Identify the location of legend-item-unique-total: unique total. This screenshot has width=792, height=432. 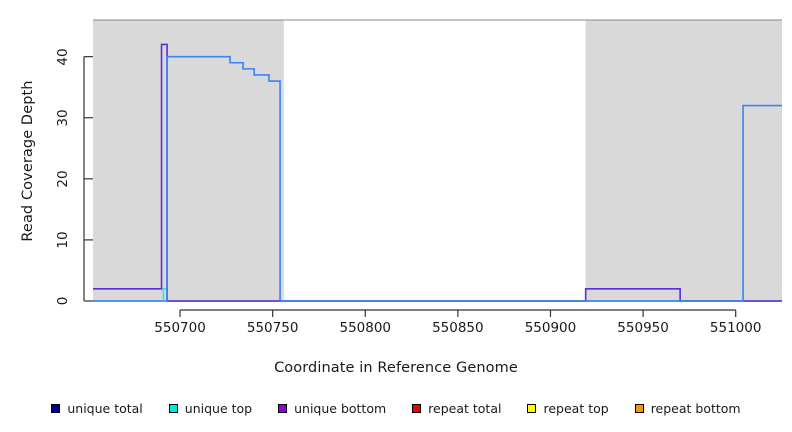
(97, 408).